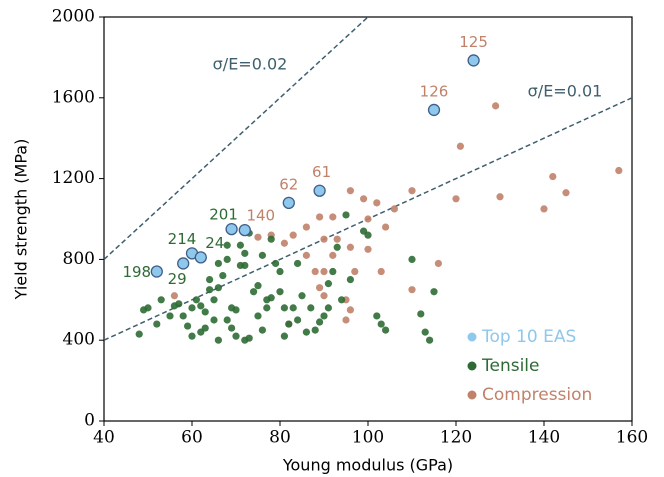  I want to click on ratio-label: σ/E=0.02, so click(250, 64).